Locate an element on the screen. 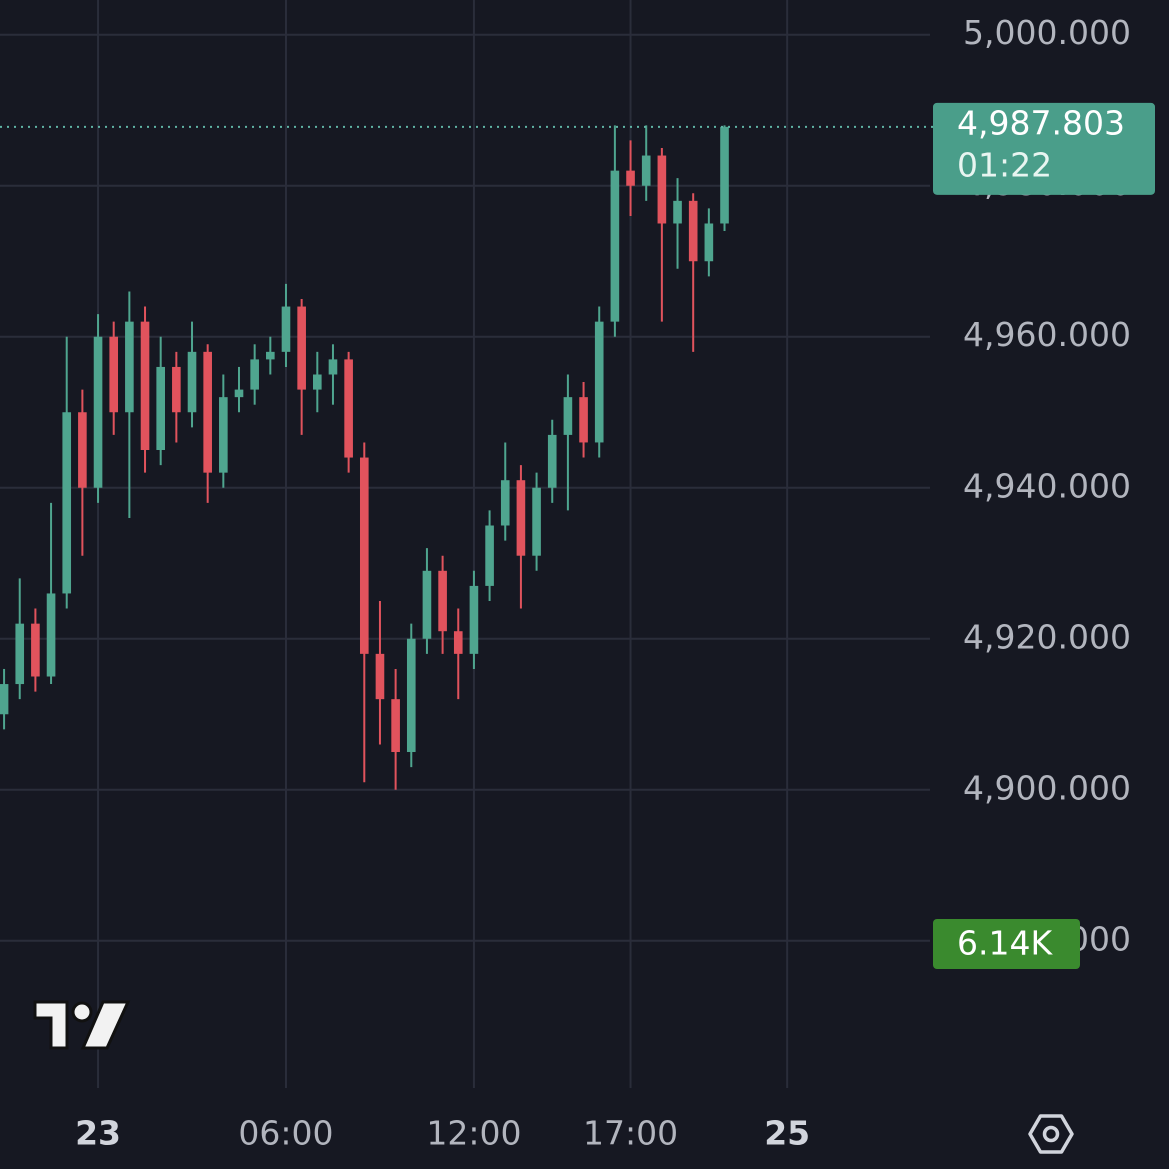 Image resolution: width=1169 pixels, height=1169 pixels. x-tick-label: 17:00 is located at coordinates (630, 1133).